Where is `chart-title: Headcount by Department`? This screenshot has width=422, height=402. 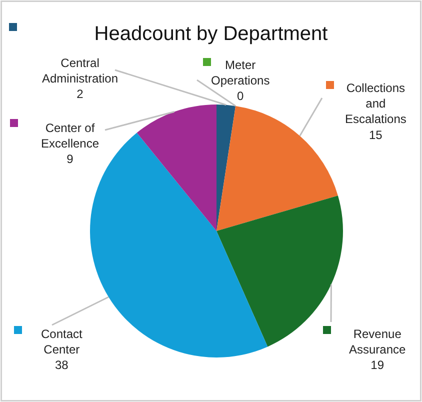
chart-title: Headcount by Department is located at coordinates (211, 34).